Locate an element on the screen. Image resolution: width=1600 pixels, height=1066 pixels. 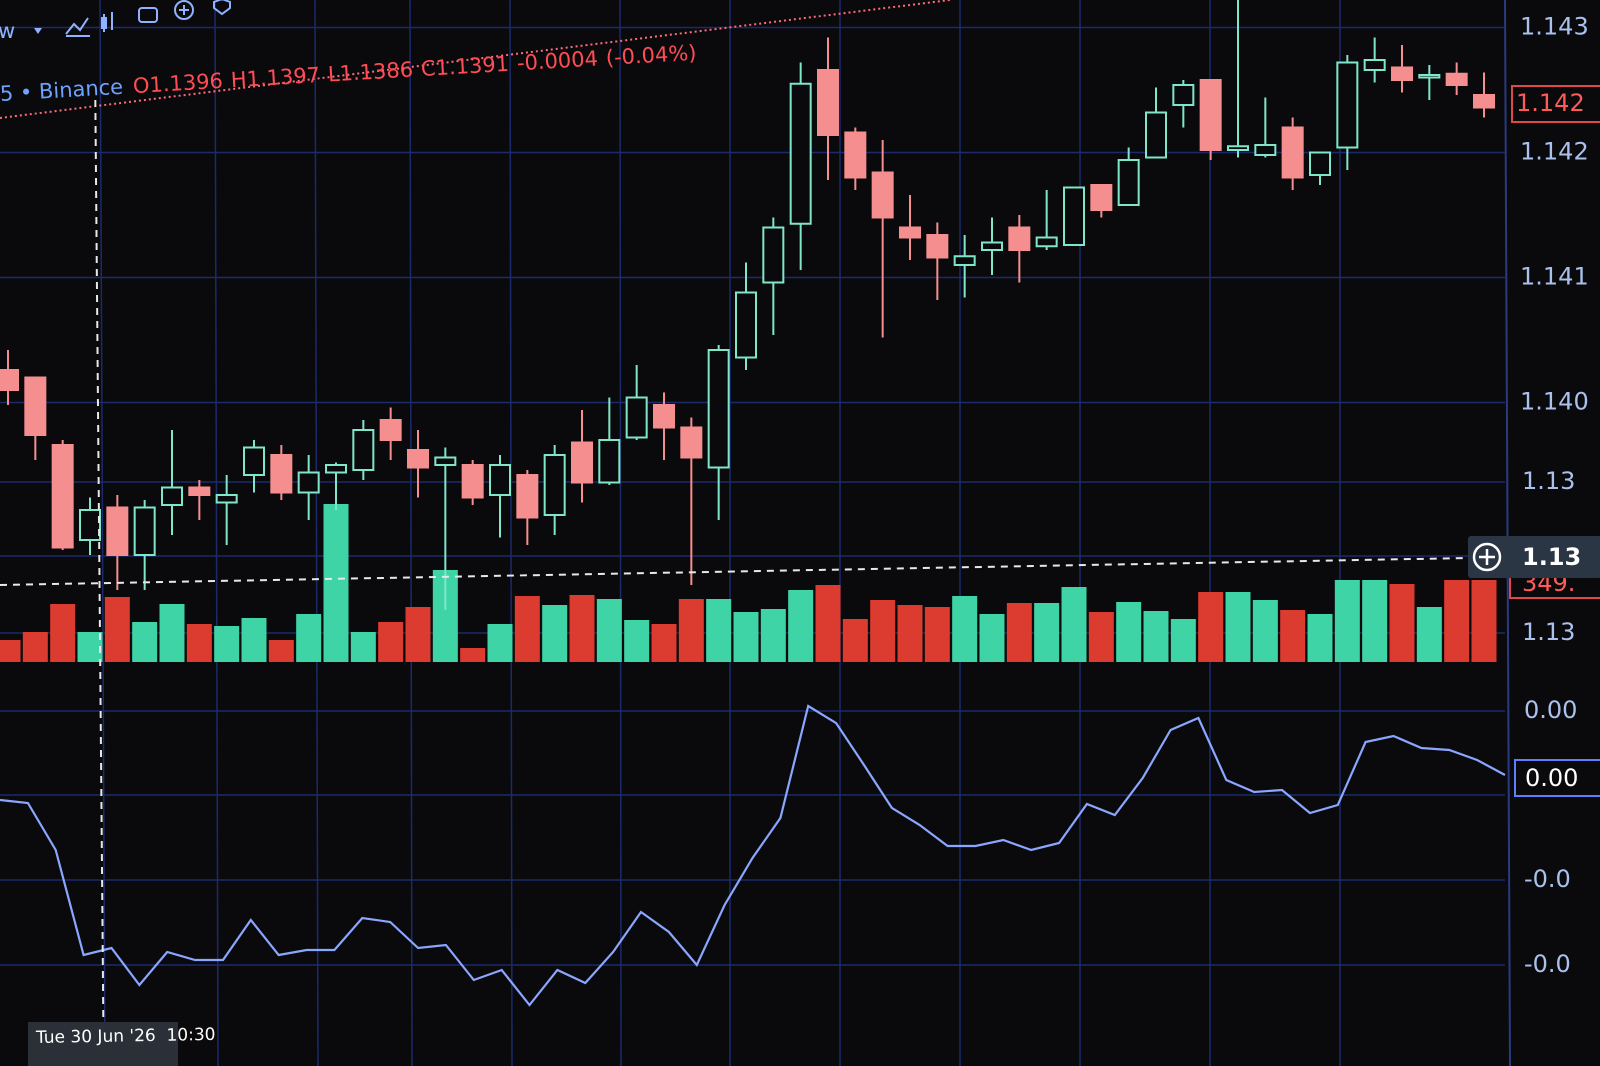
dropdown-icon is located at coordinates (38, 31).